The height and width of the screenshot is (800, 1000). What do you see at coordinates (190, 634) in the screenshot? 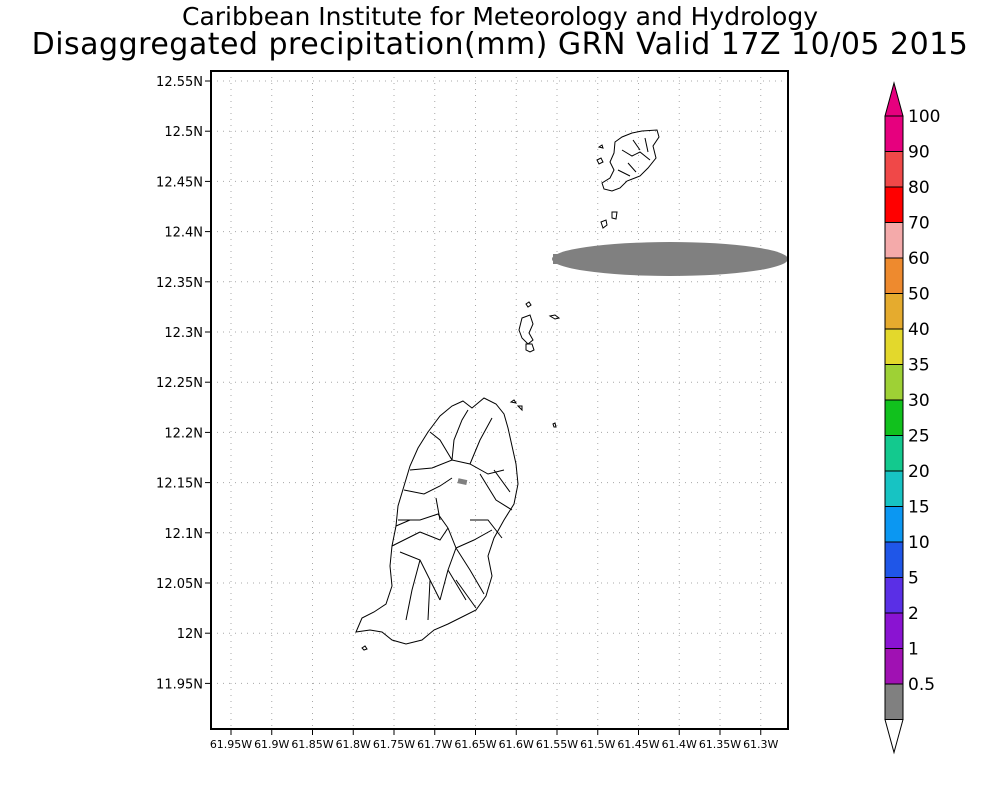
I see `y-tick-label: 12N` at bounding box center [190, 634].